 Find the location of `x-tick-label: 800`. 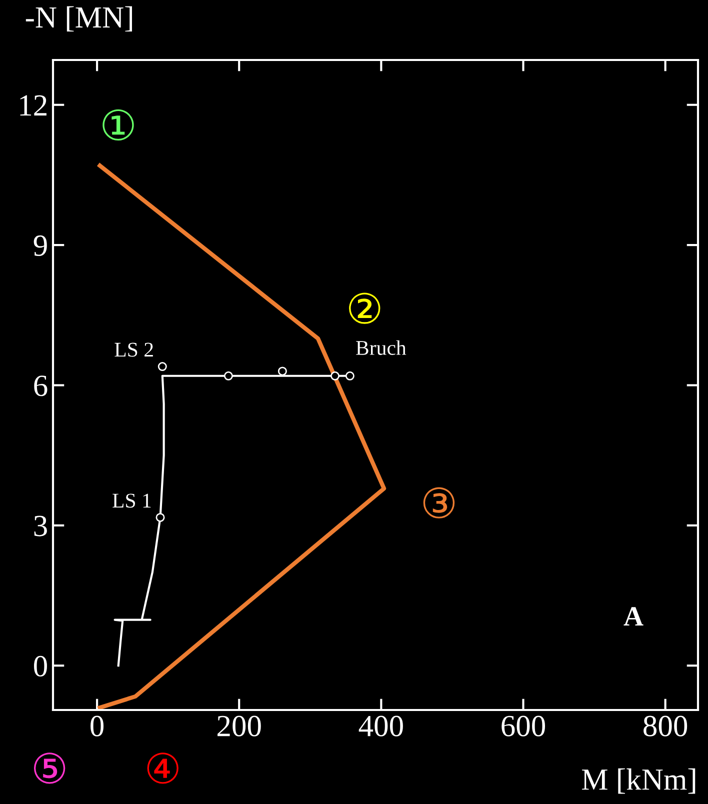

x-tick-label: 800 is located at coordinates (666, 726).